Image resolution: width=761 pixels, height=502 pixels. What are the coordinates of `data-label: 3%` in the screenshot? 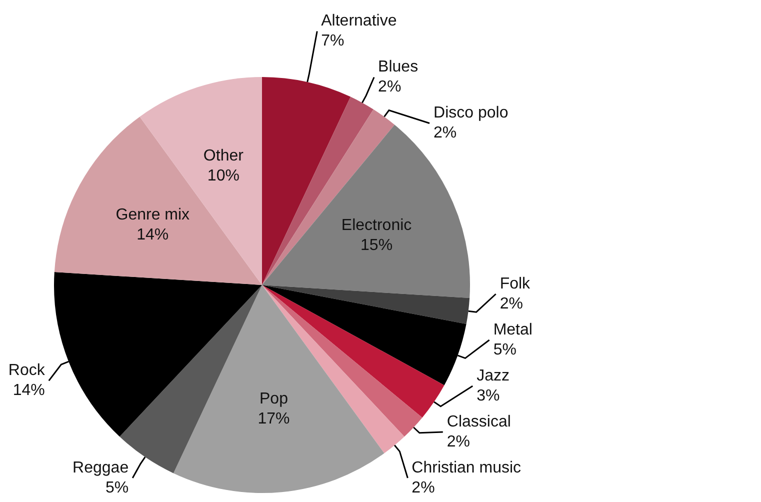 It's located at (488, 395).